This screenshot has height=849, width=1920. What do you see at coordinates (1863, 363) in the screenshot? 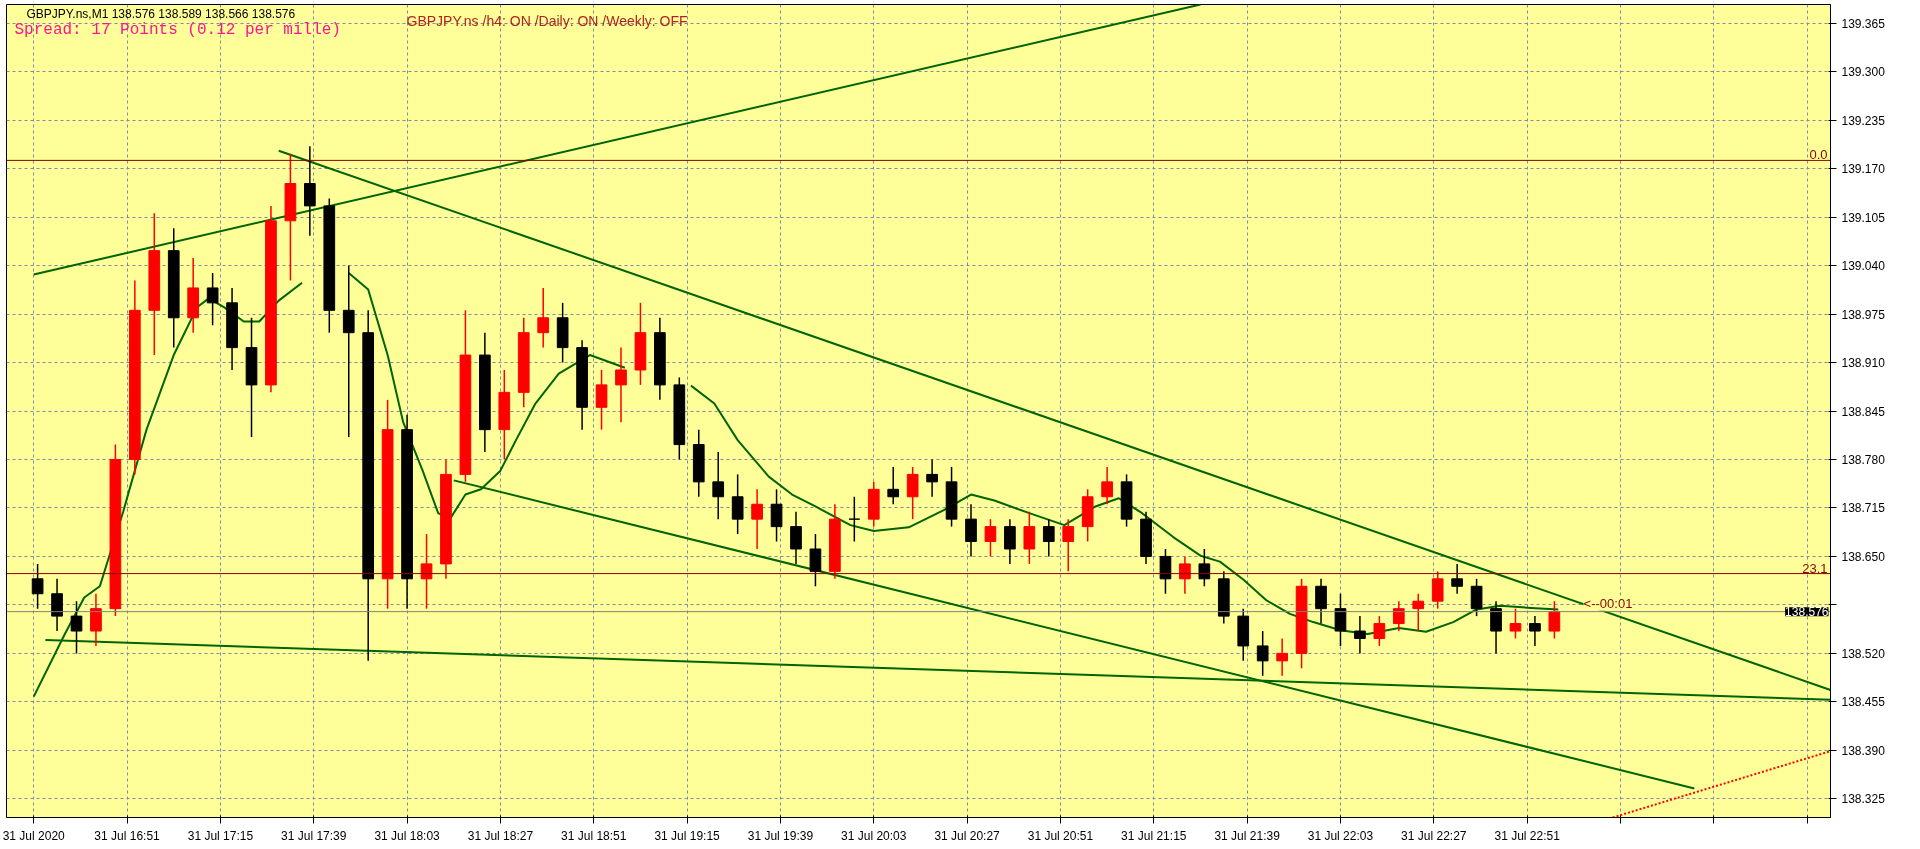
I see `y-tick-label: 138.910` at bounding box center [1863, 363].